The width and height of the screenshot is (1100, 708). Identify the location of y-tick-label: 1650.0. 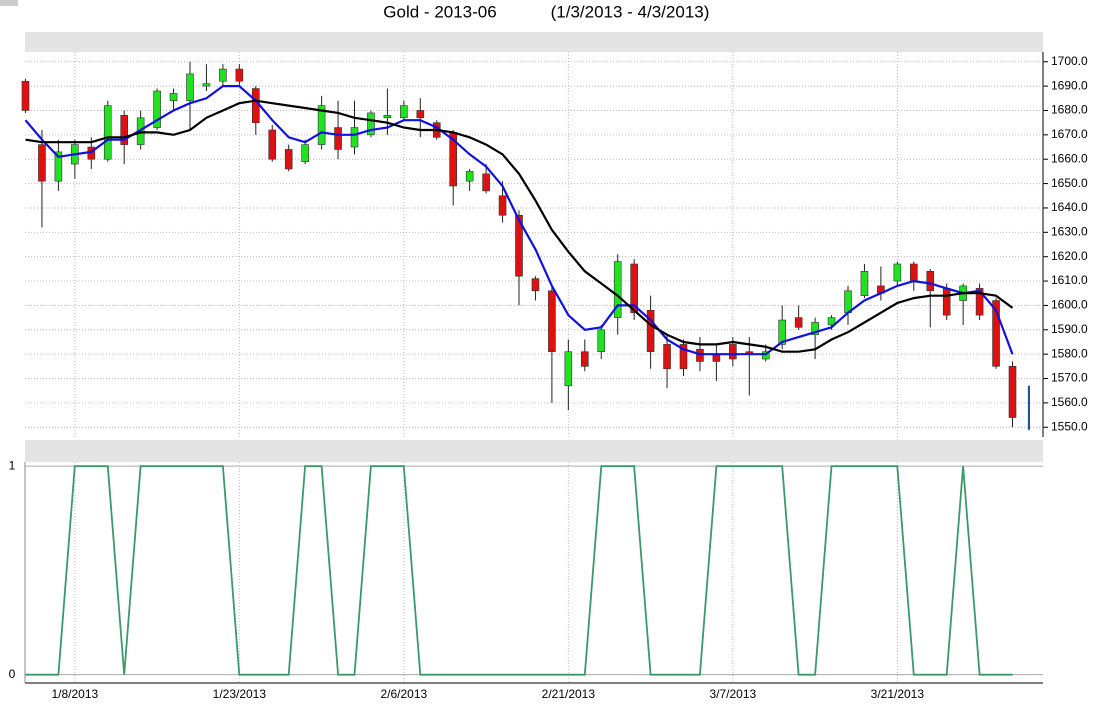
(1069, 183).